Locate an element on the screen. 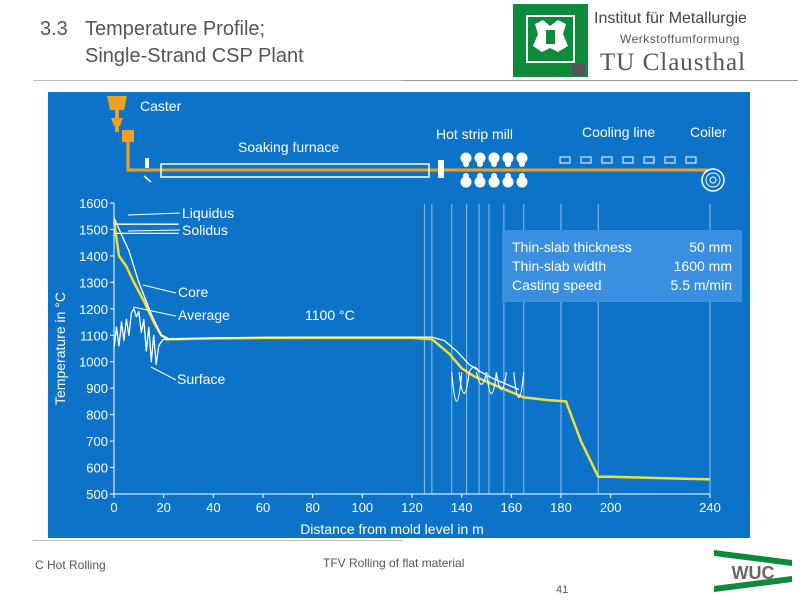  y-tick-label: 900 is located at coordinates (97, 388).